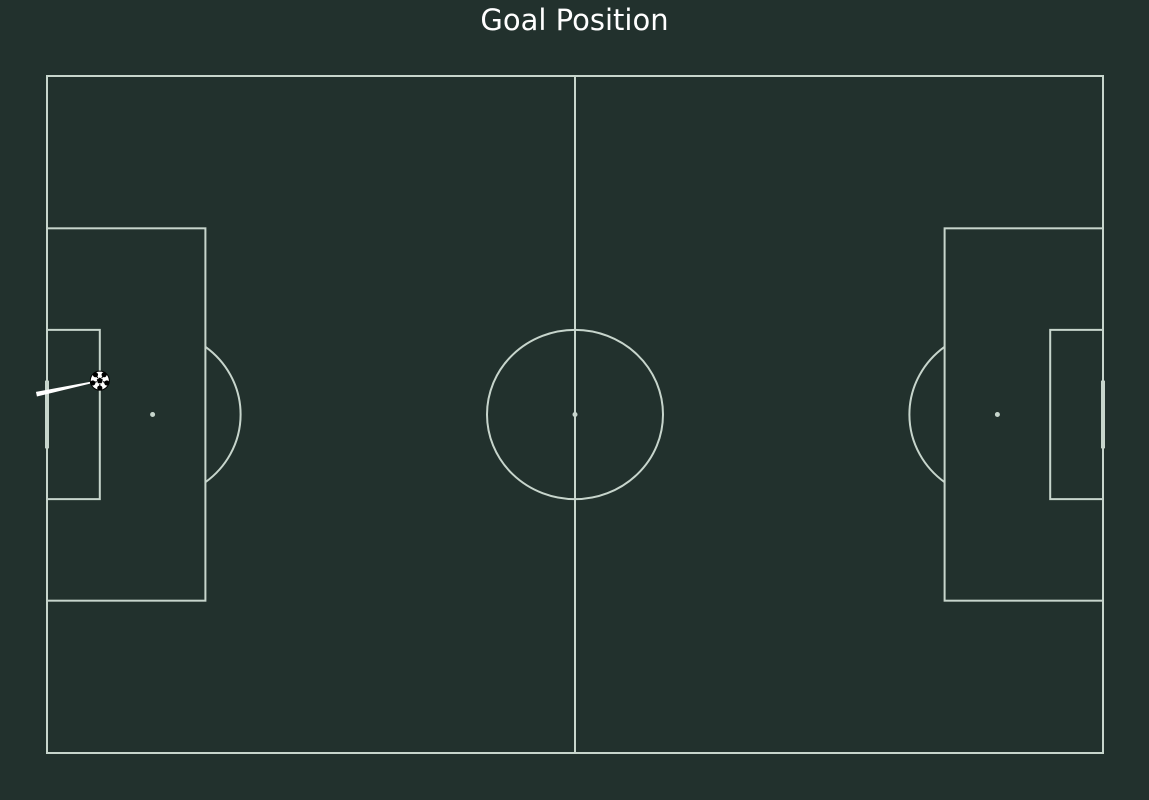 This screenshot has height=800, width=1149. I want to click on right-penalty-spot, so click(997, 414).